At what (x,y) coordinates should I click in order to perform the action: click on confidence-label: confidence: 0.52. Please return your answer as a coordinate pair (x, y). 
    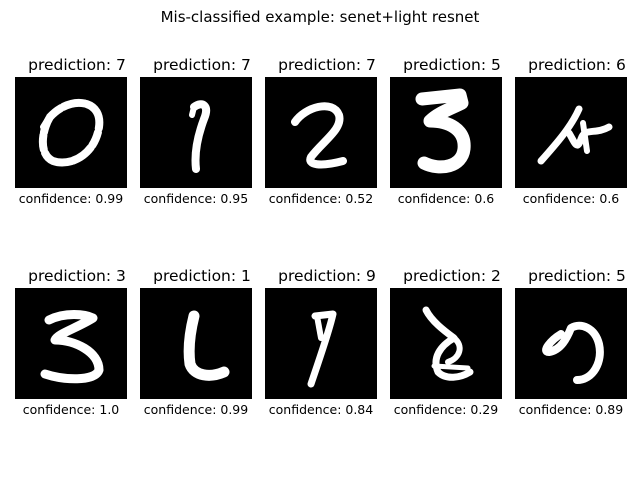
    Looking at the image, I should click on (321, 198).